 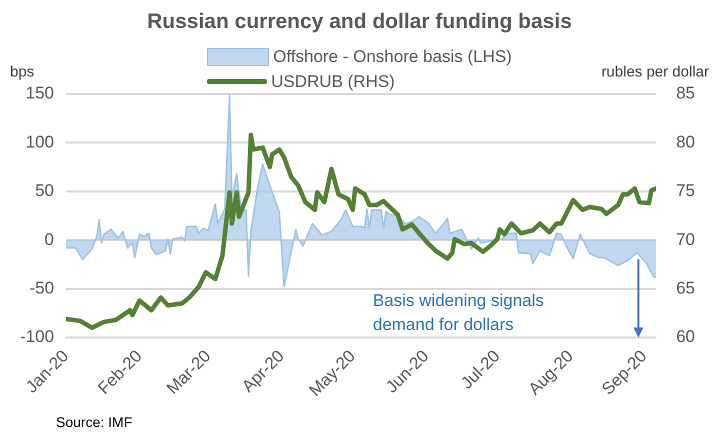 I want to click on y-tick-label: 0, so click(x=49, y=239).